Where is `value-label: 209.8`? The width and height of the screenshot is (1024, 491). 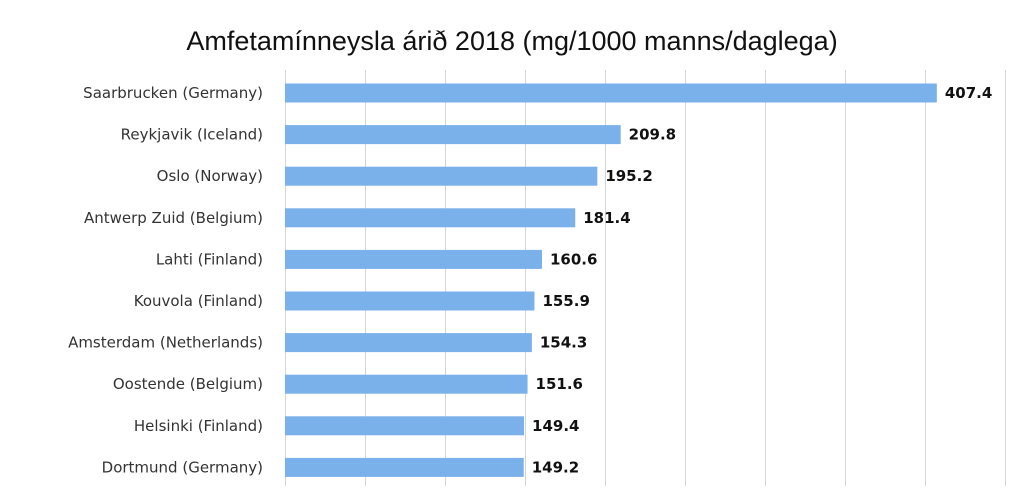
value-label: 209.8 is located at coordinates (652, 135).